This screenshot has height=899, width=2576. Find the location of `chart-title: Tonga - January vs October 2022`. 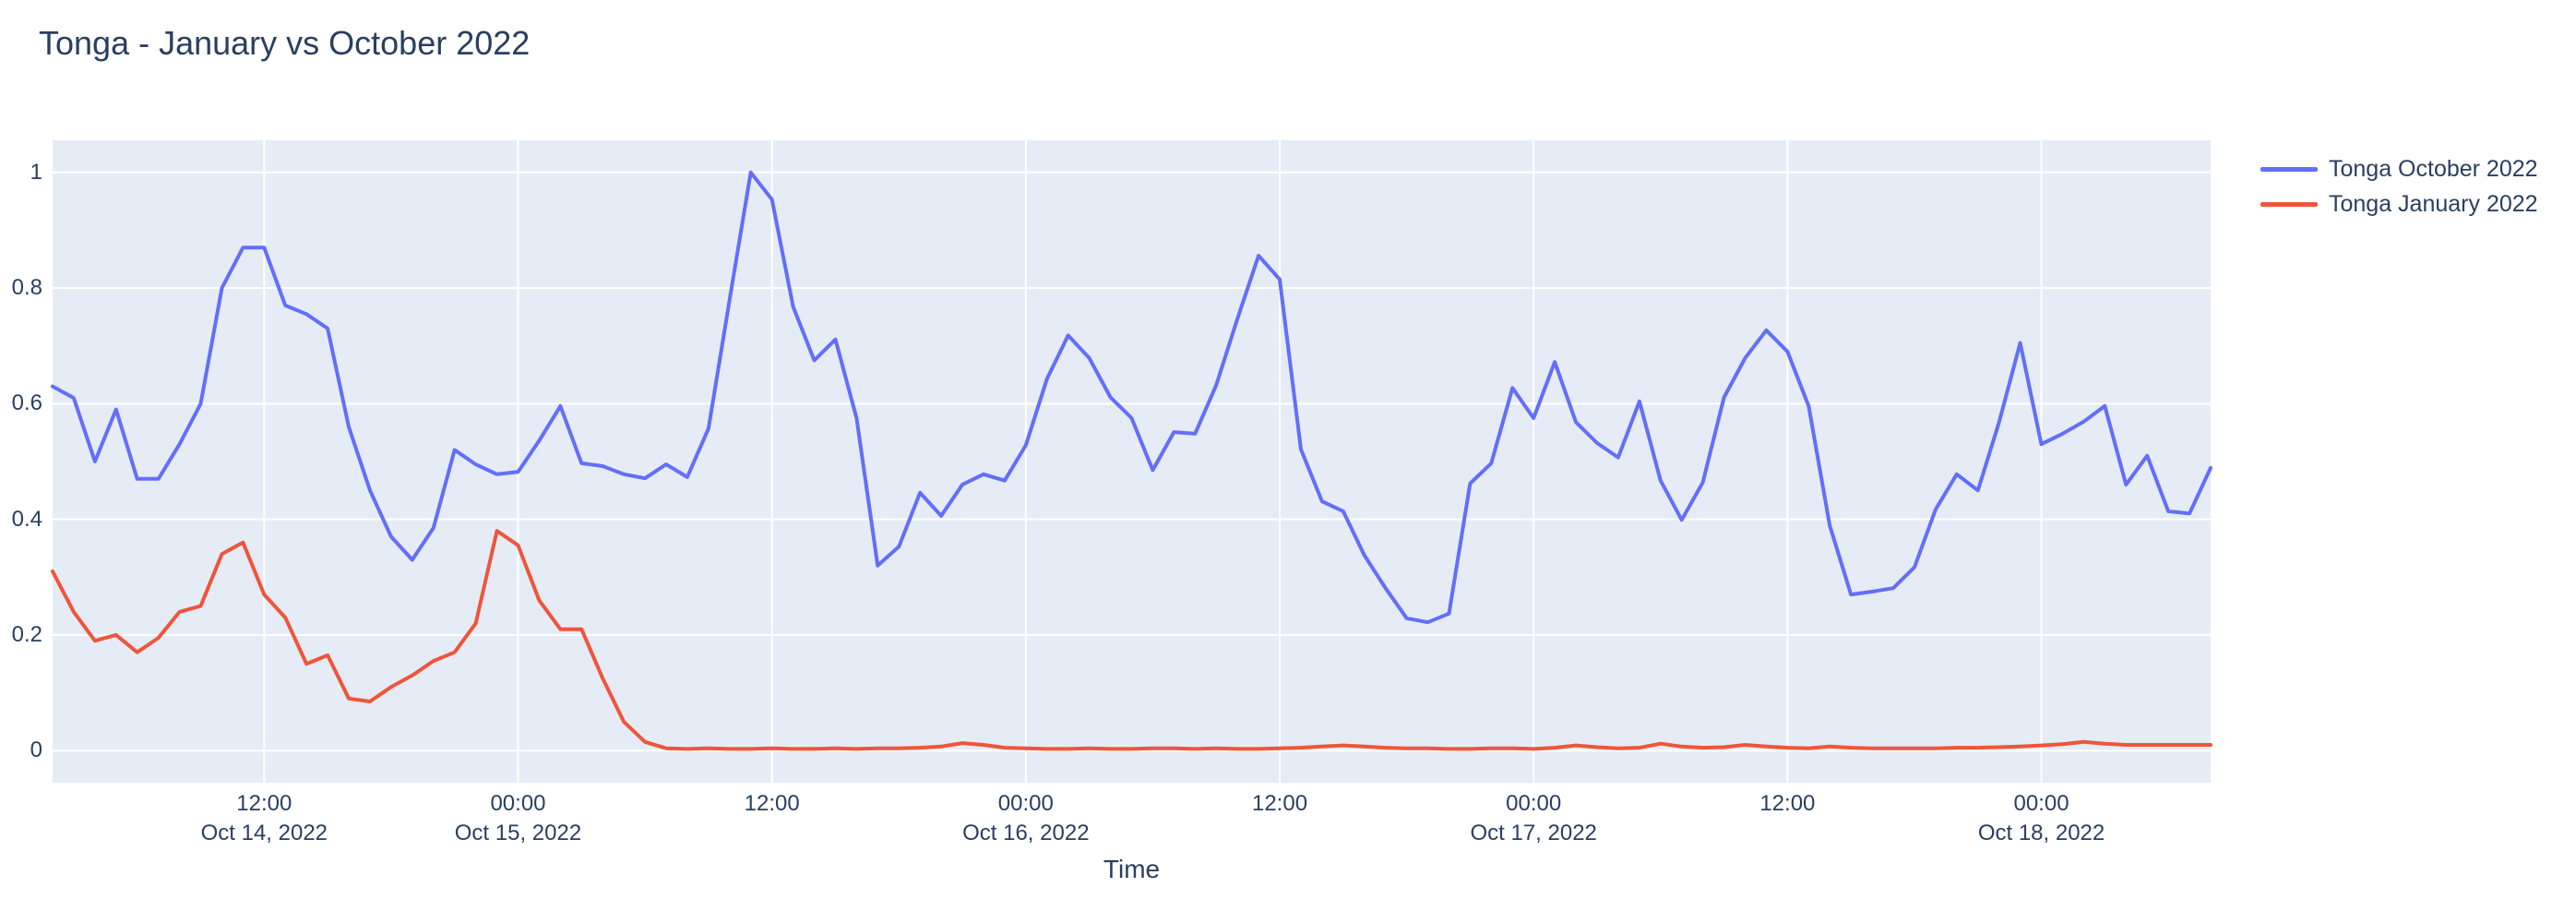

chart-title: Tonga - January vs October 2022 is located at coordinates (285, 43).